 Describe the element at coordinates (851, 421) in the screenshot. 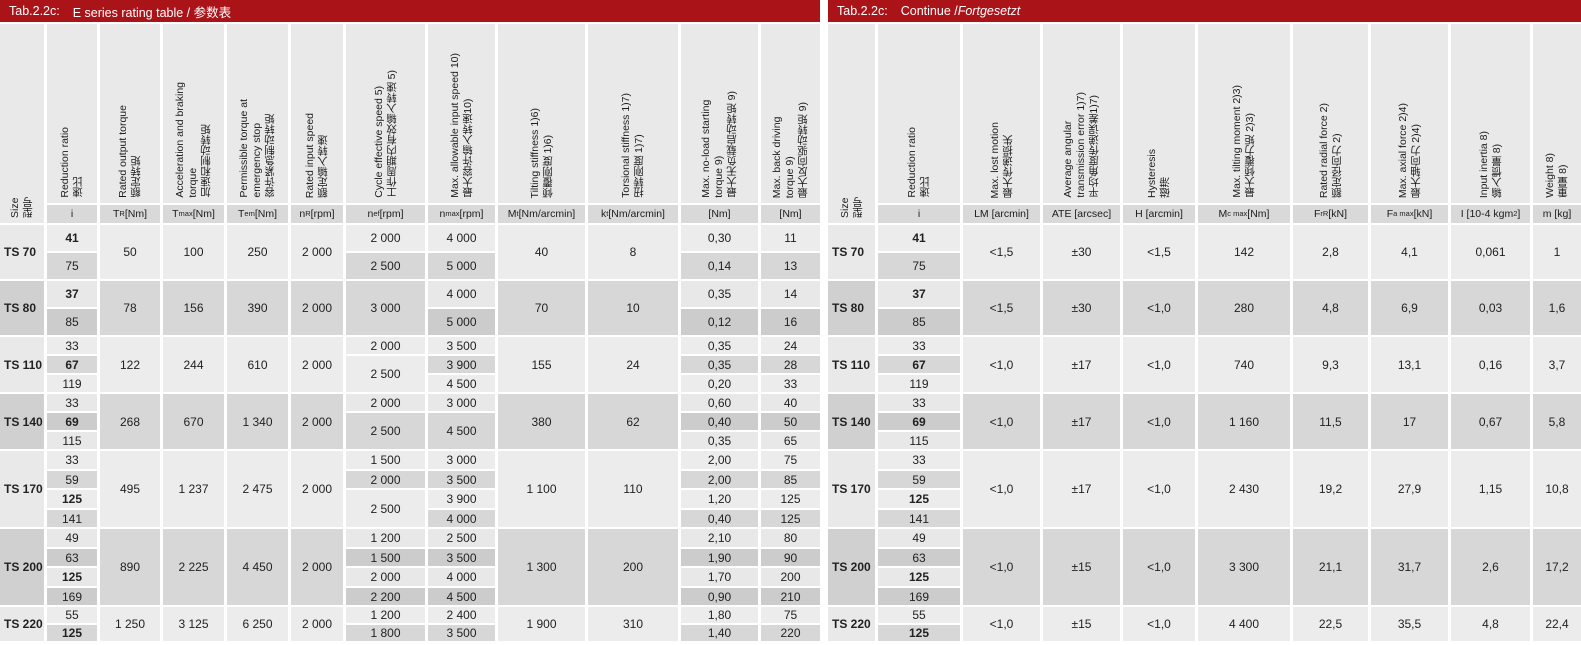

I see `size-cell: TS 140` at that location.